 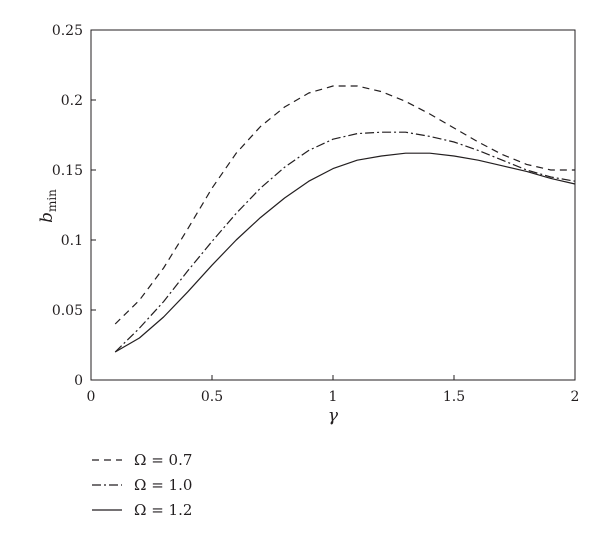 What do you see at coordinates (163, 510) in the screenshot?
I see `legend-label: Ω = 1.2` at bounding box center [163, 510].